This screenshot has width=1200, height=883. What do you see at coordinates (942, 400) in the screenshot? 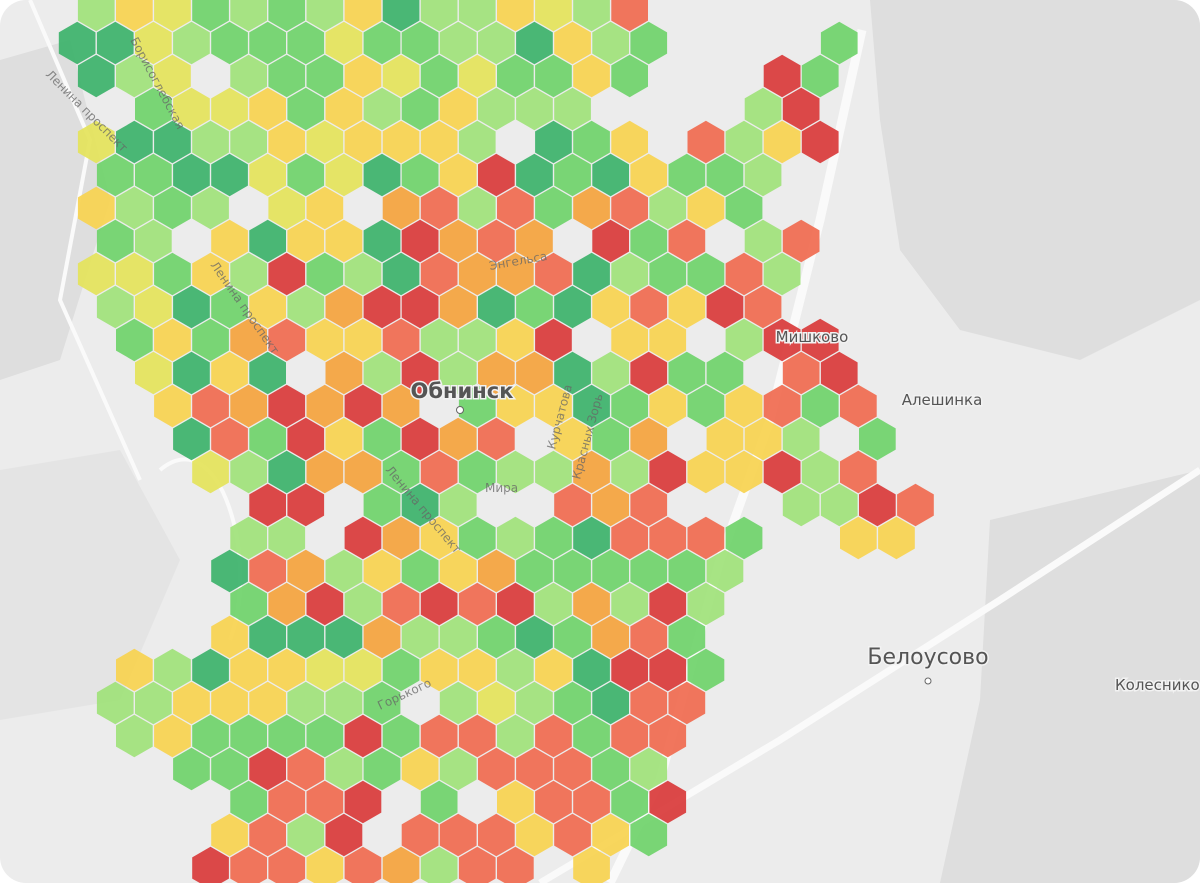
I see `place-label: Алешинка` at bounding box center [942, 400].